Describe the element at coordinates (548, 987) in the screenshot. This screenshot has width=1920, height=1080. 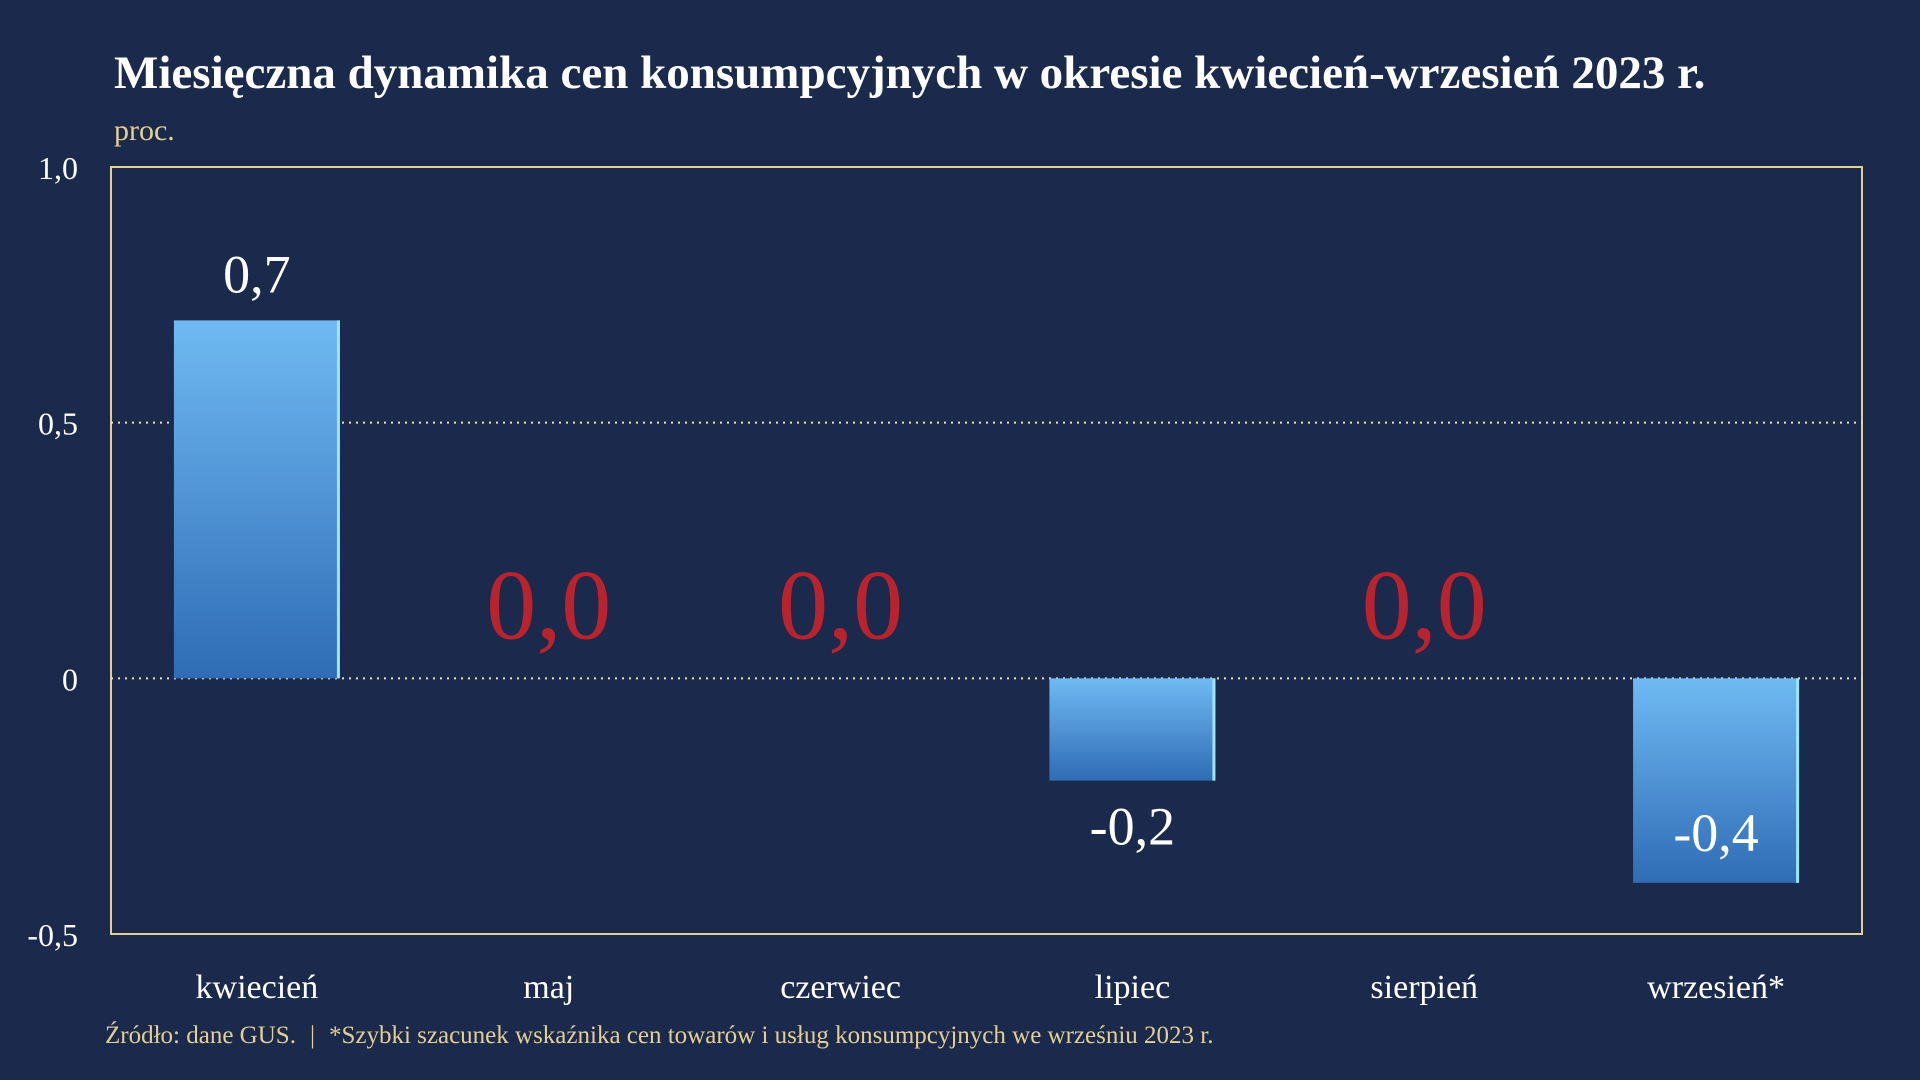
I see `x-category-label: maj` at that location.